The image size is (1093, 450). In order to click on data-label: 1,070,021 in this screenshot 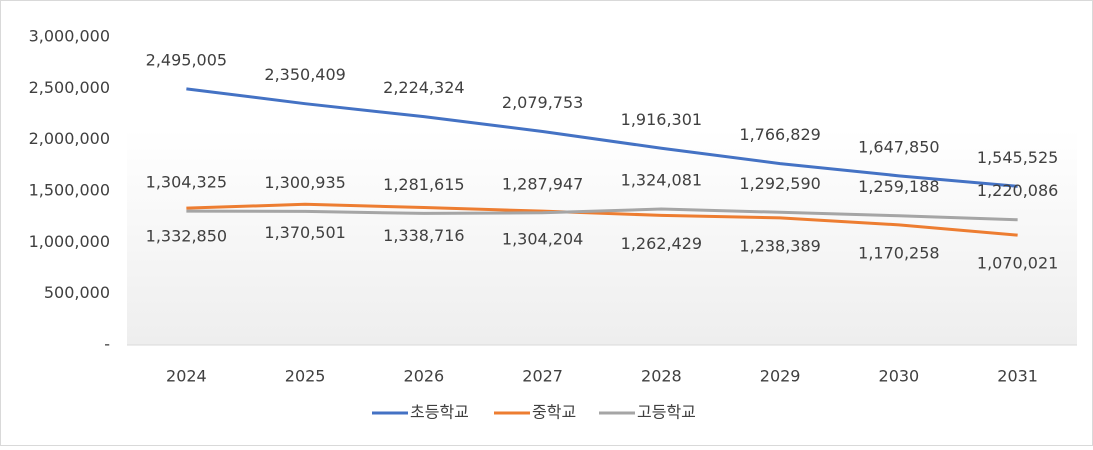, I will do `click(1017, 263)`.